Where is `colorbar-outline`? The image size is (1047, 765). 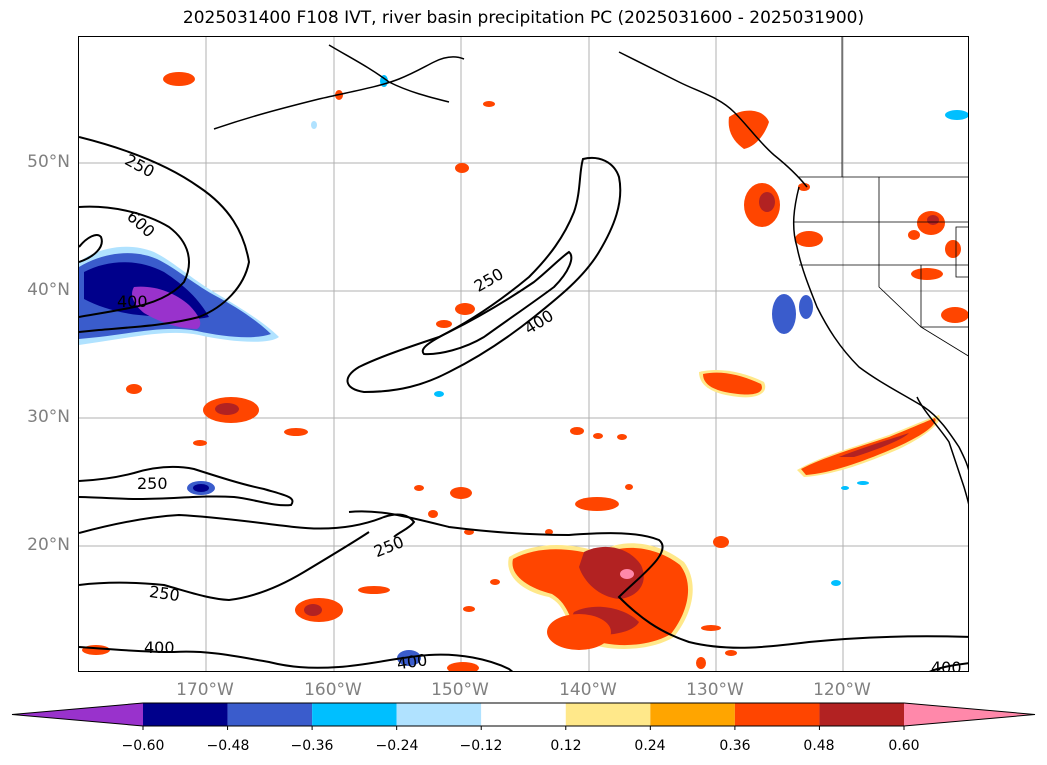 colorbar-outline is located at coordinates (523, 714).